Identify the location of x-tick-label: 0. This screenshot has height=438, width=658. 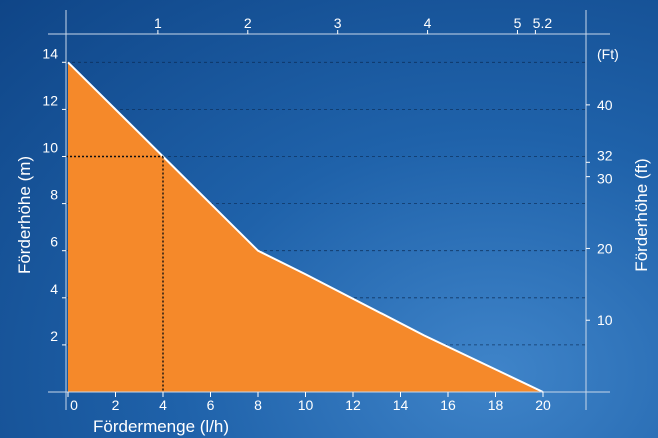
(74, 405).